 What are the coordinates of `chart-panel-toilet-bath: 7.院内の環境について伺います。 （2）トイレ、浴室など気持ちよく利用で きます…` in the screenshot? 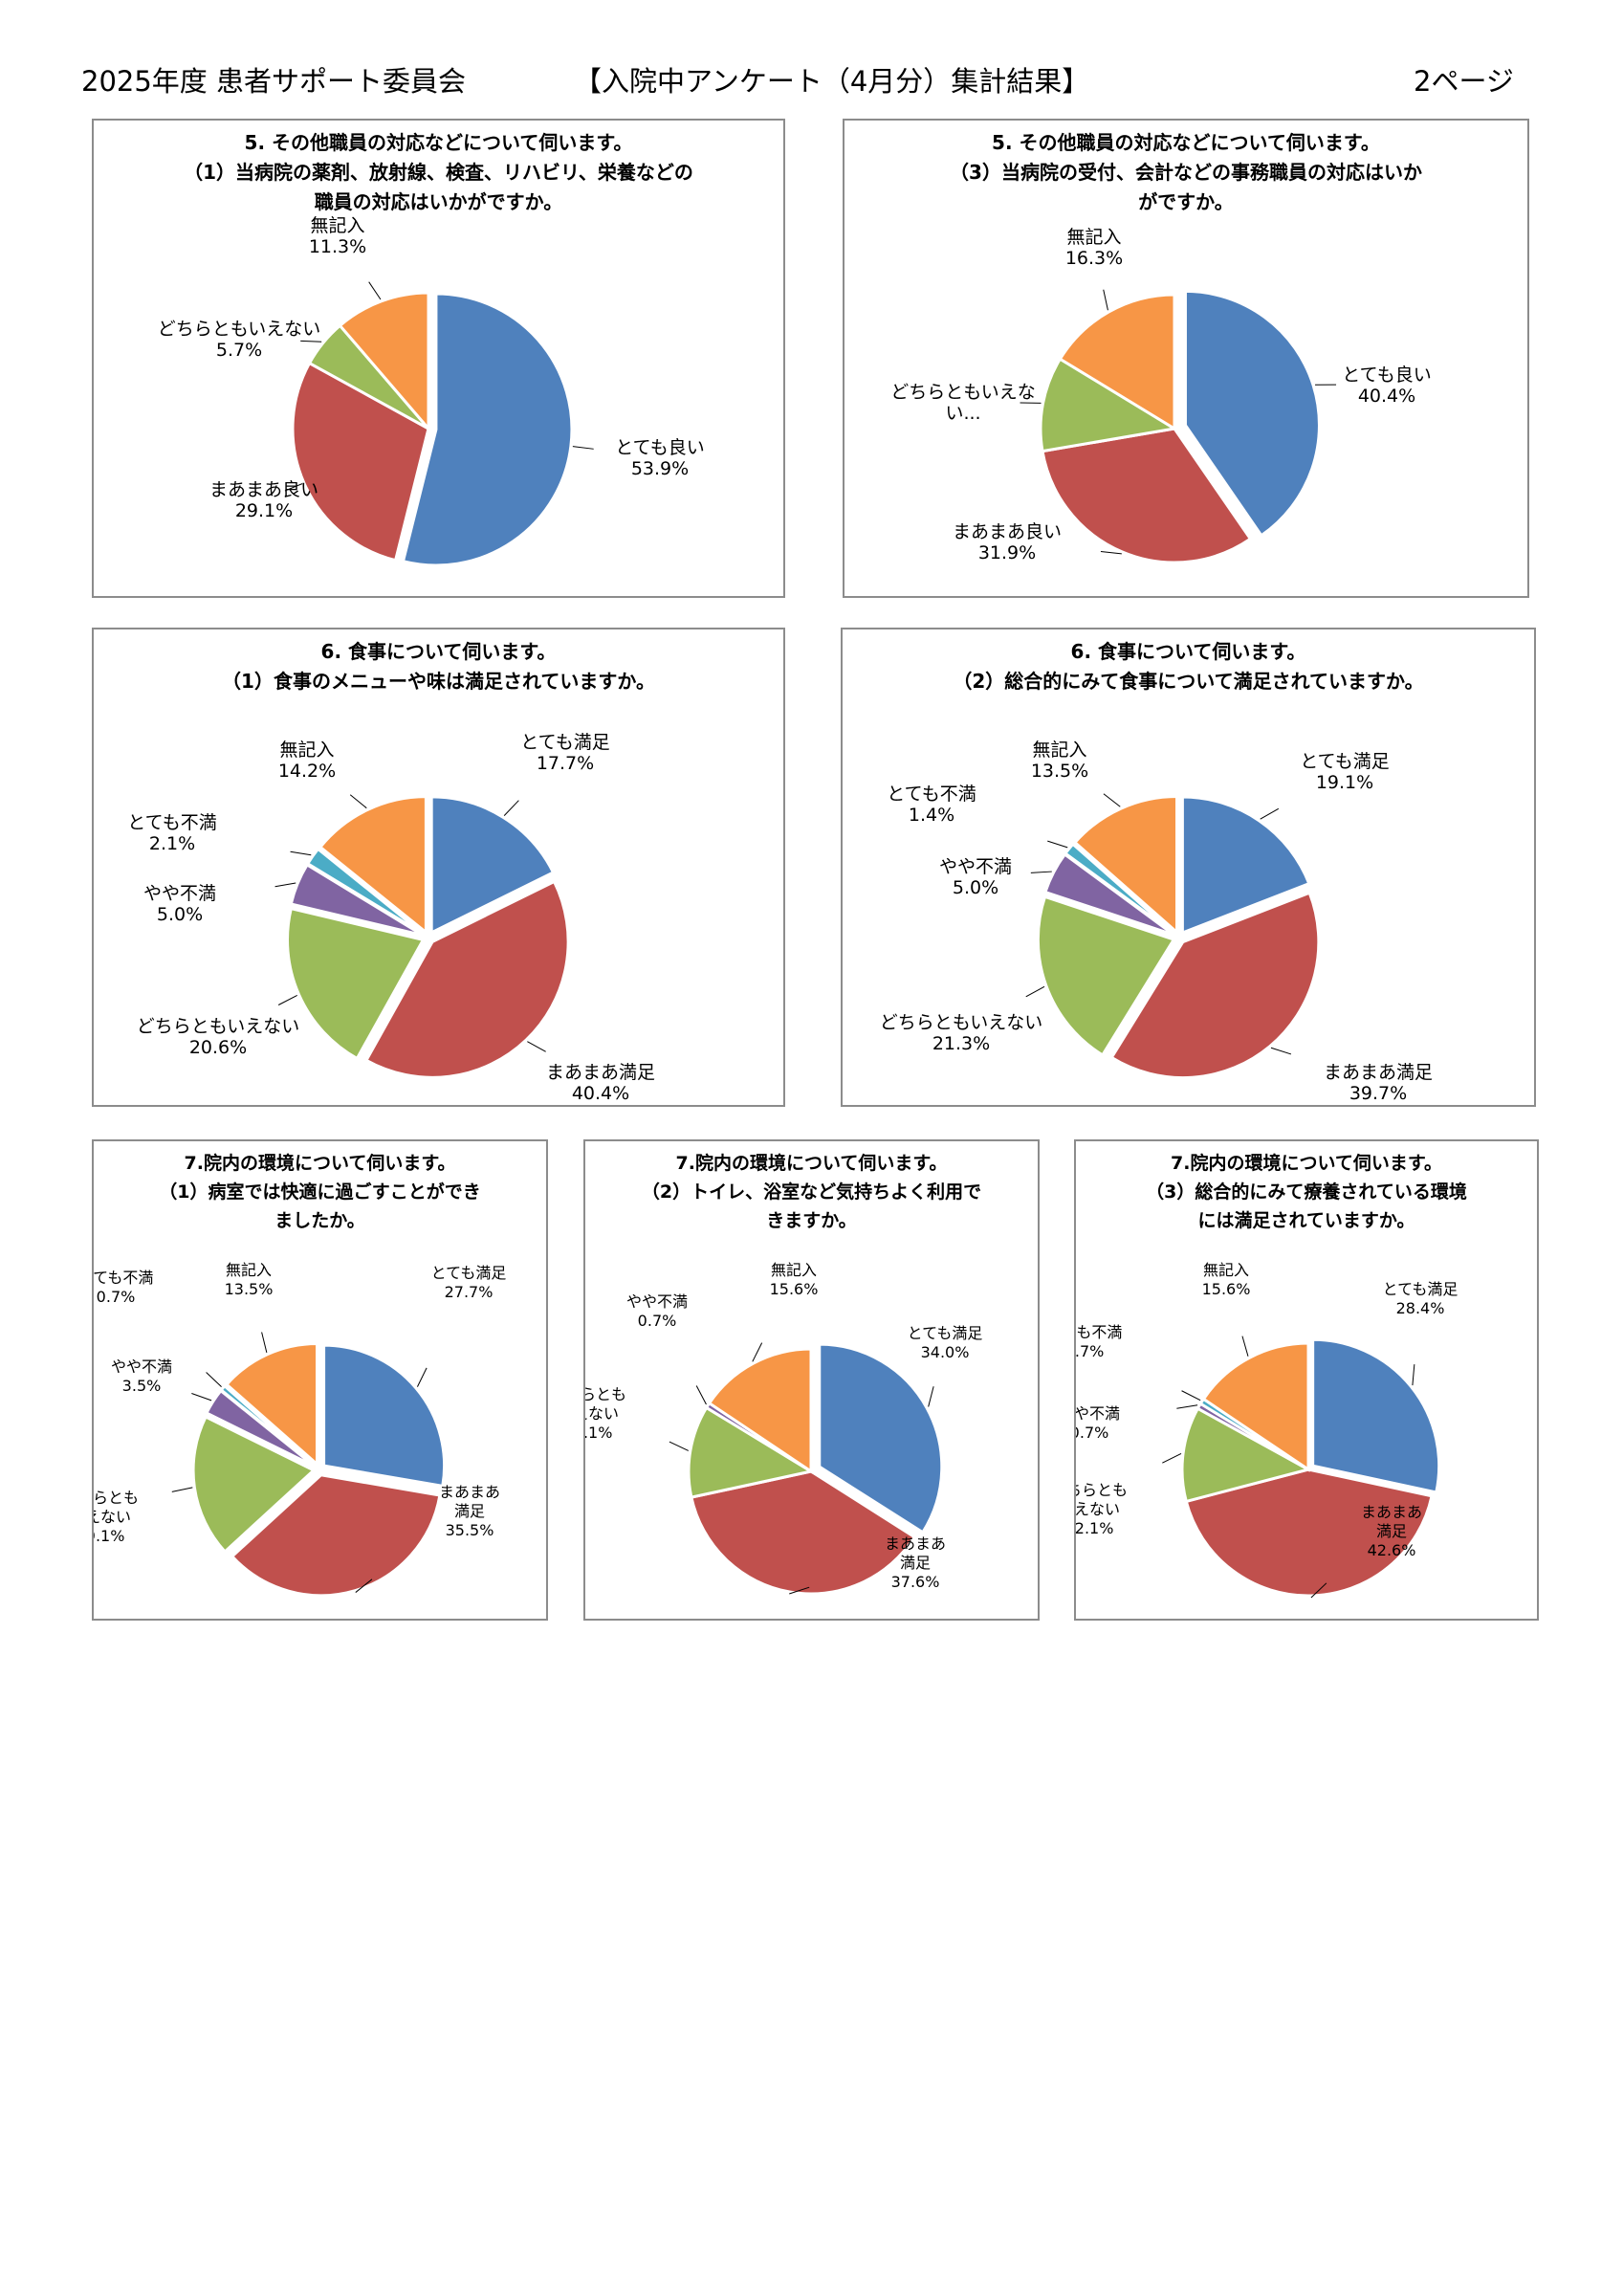 It's located at (811, 1380).